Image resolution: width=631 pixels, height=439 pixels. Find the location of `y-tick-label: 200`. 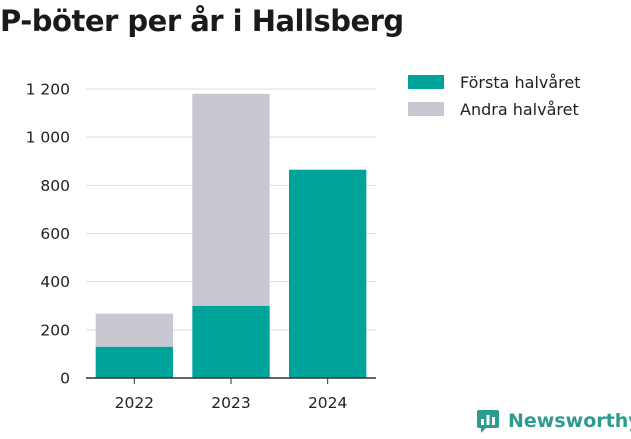

y-tick-label: 200 is located at coordinates (55, 330).